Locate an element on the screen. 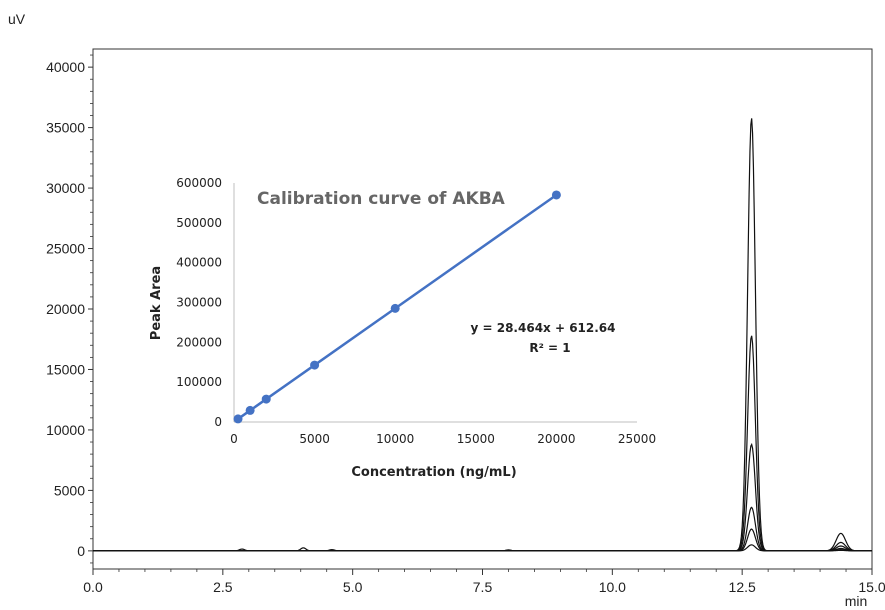 The height and width of the screenshot is (610, 885). y-tick-label: 15000 is located at coordinates (65, 369).